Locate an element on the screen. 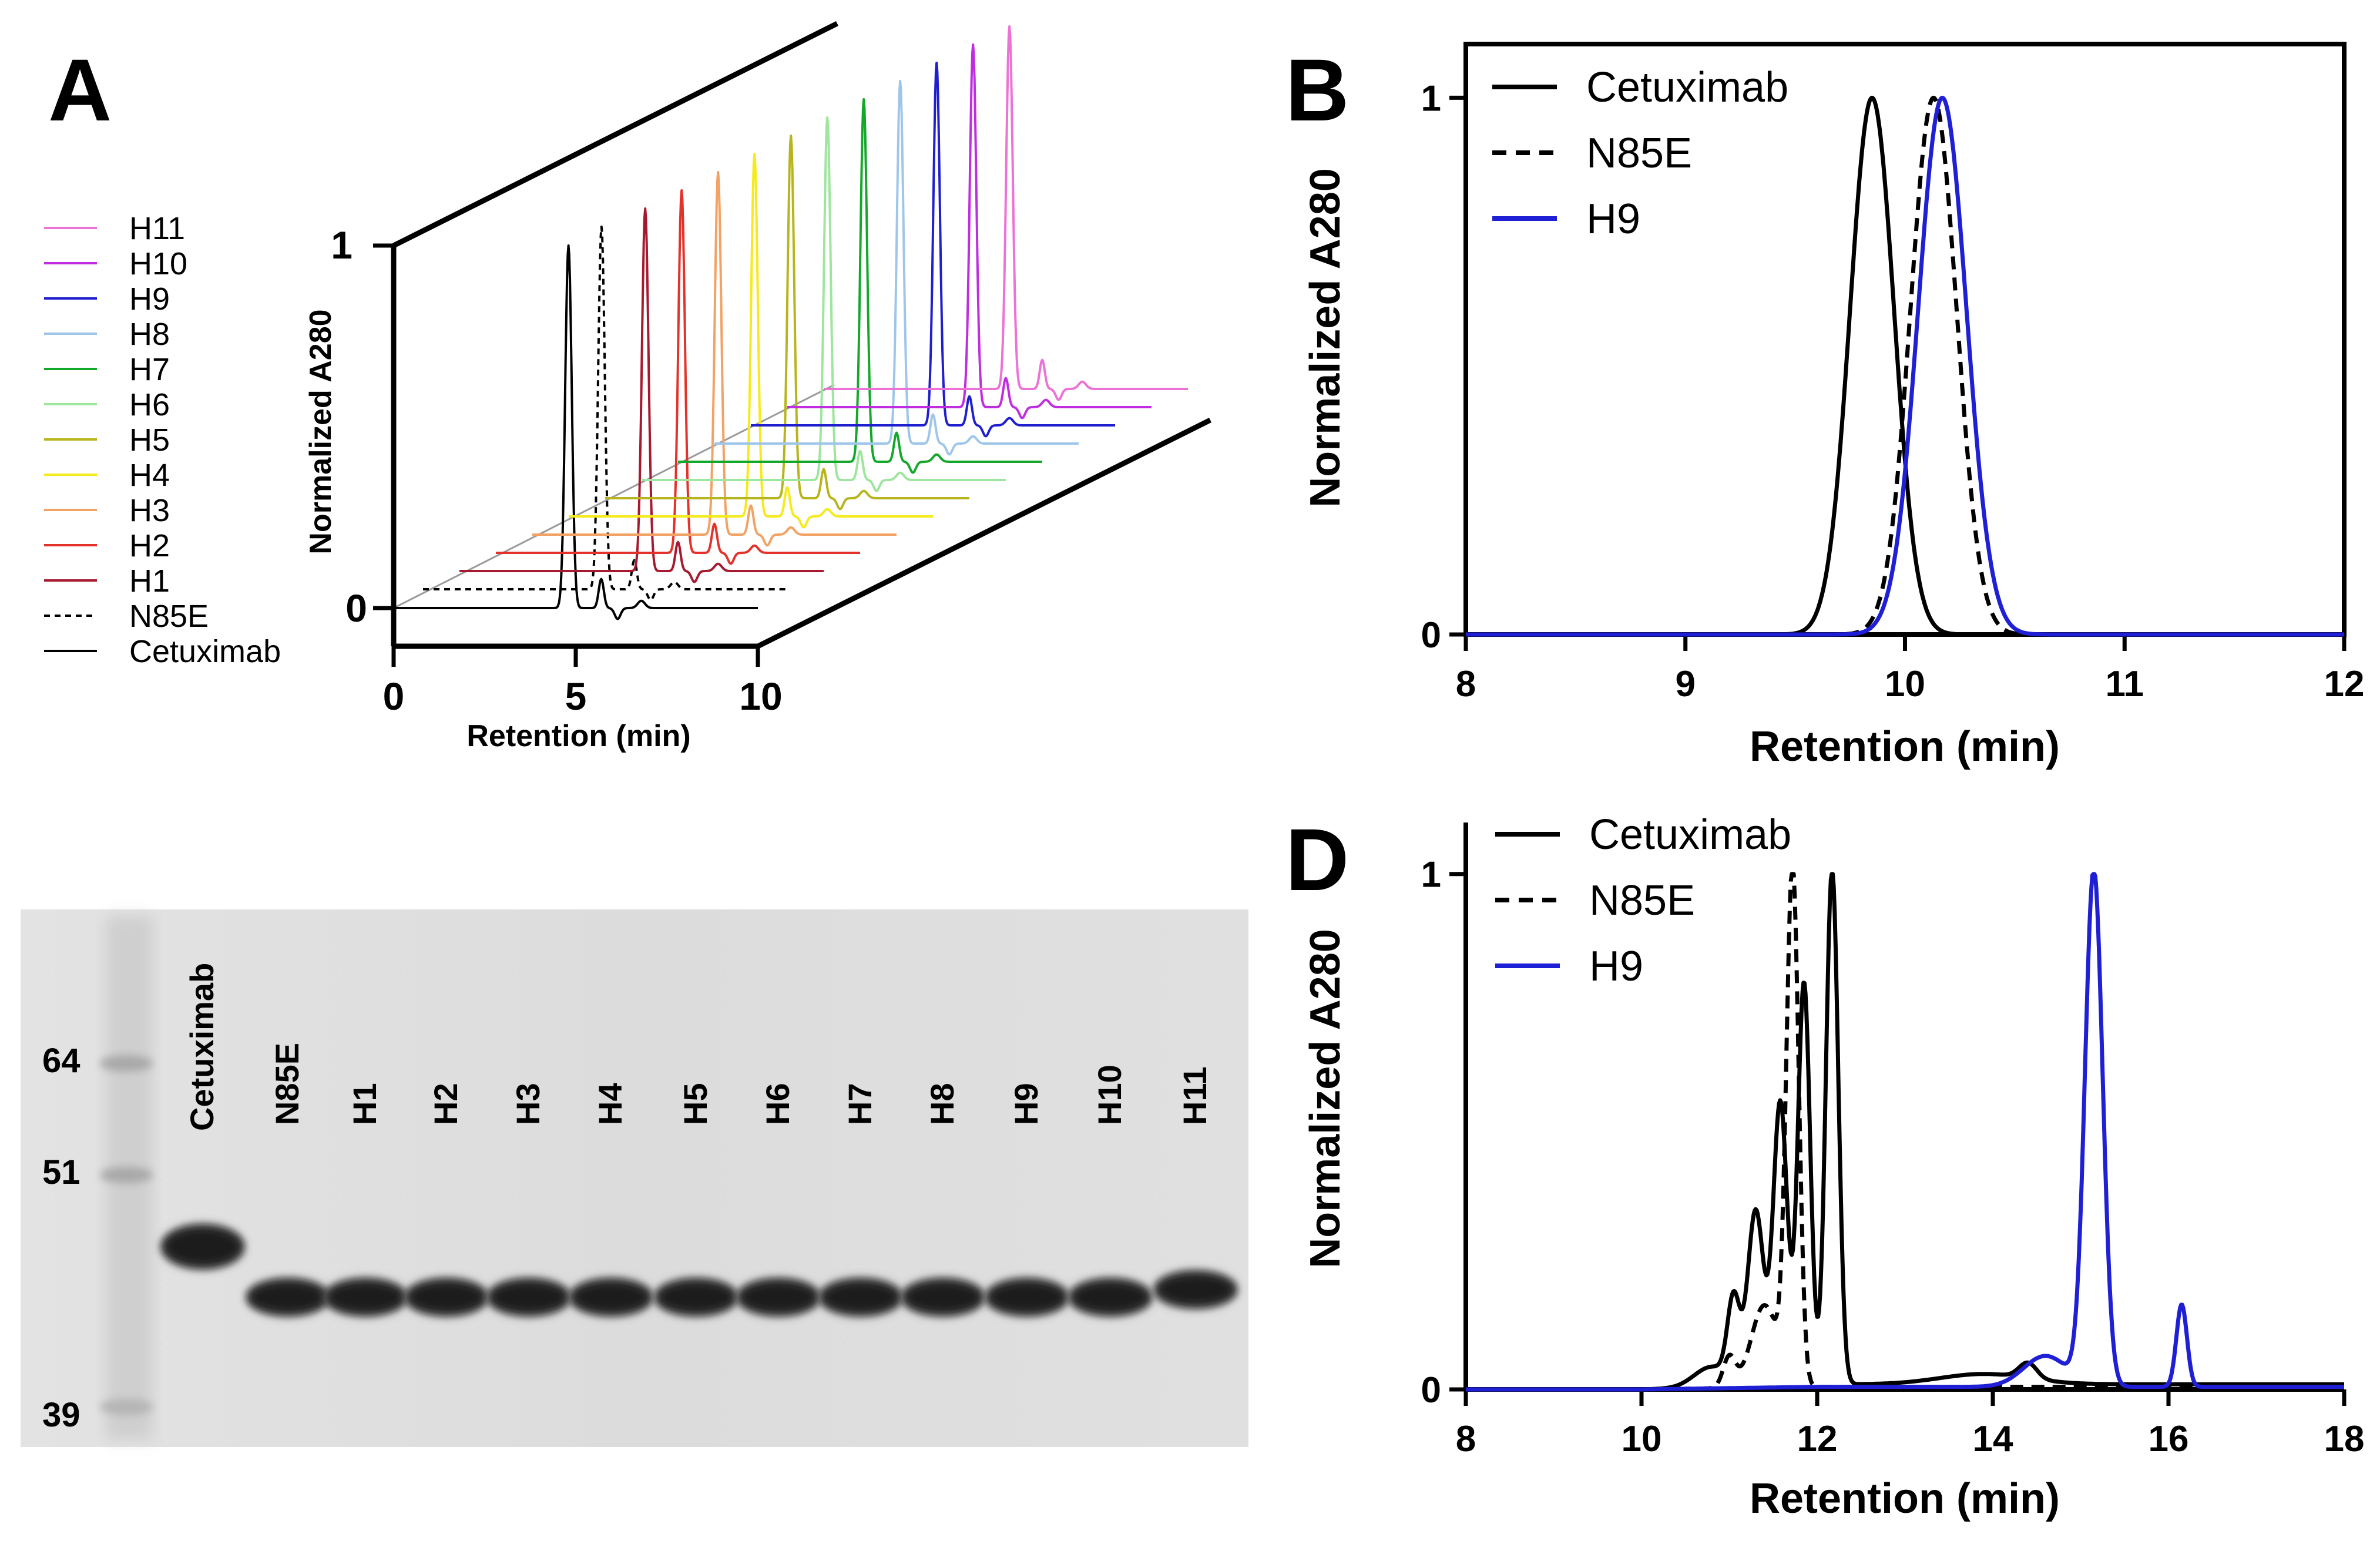 The width and height of the screenshot is (2380, 1541). panel-b-legend: Cetuximab N85E H9 is located at coordinates (1640, 153).